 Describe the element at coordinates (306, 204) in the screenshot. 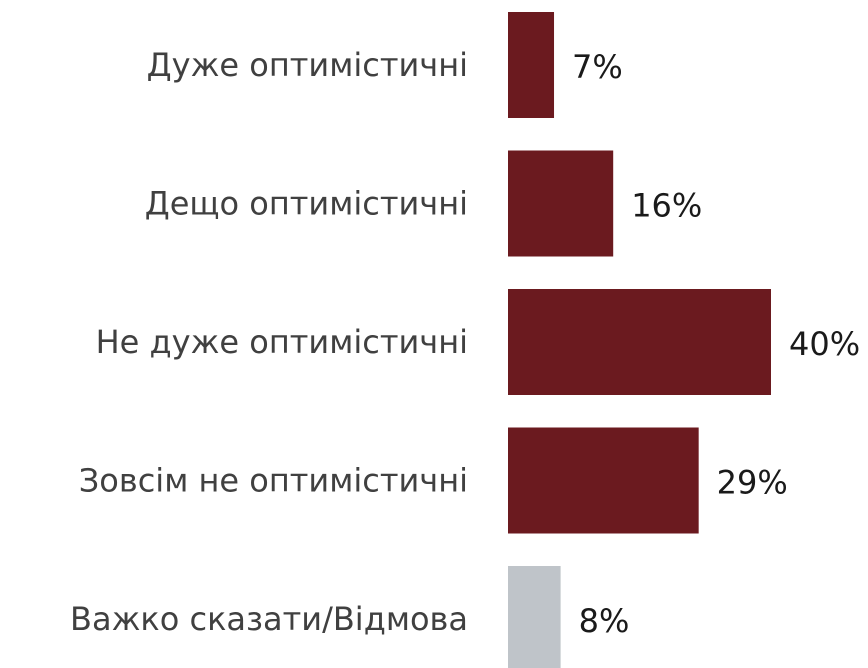

I see `category-label-2: Дещо оптимістичні` at that location.